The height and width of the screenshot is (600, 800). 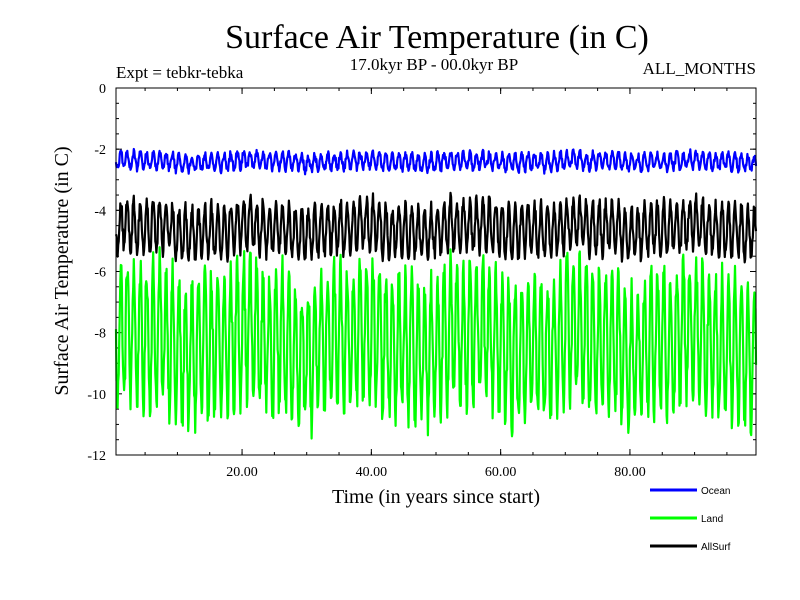 What do you see at coordinates (501, 472) in the screenshot?
I see `x-tick-label: 60.00` at bounding box center [501, 472].